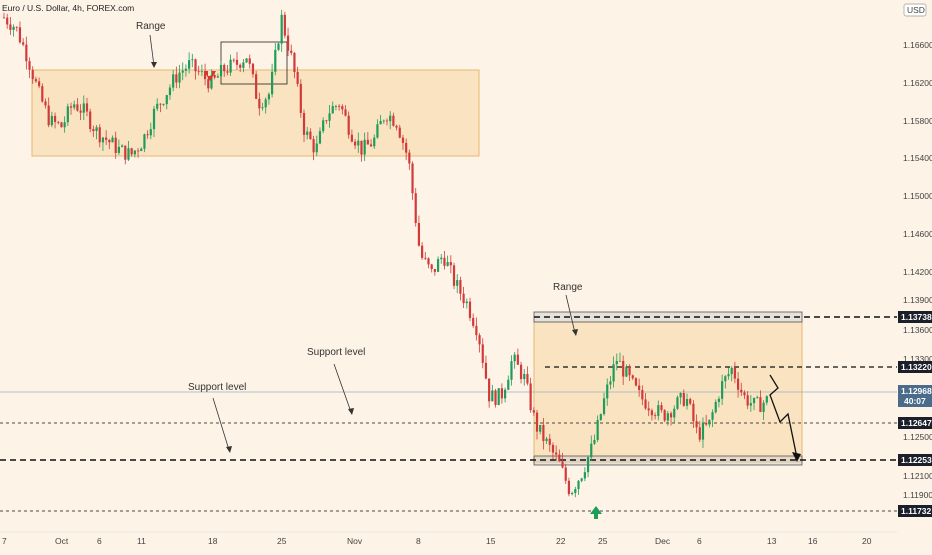 The image size is (932, 555). I want to click on current-price-text: 1.12968, so click(916, 391).